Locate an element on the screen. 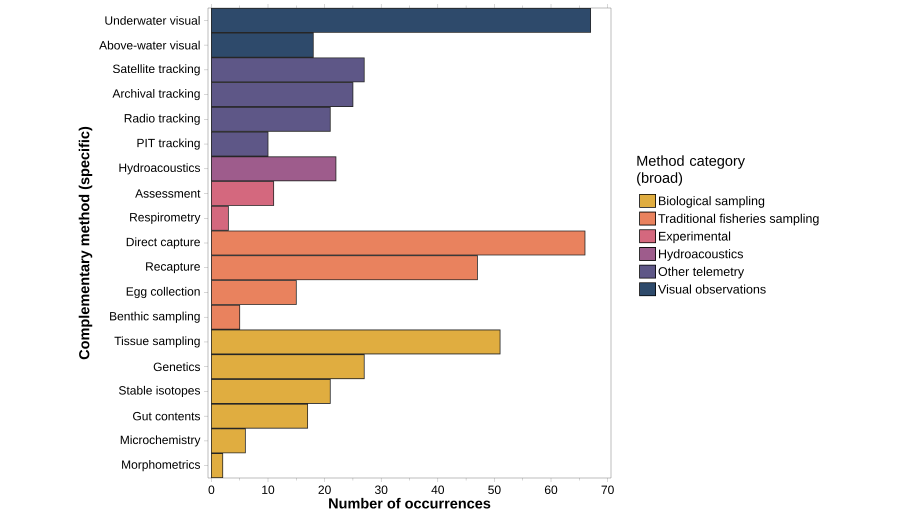 The height and width of the screenshot is (531, 917). y-tick-label: Egg collection is located at coordinates (163, 292).